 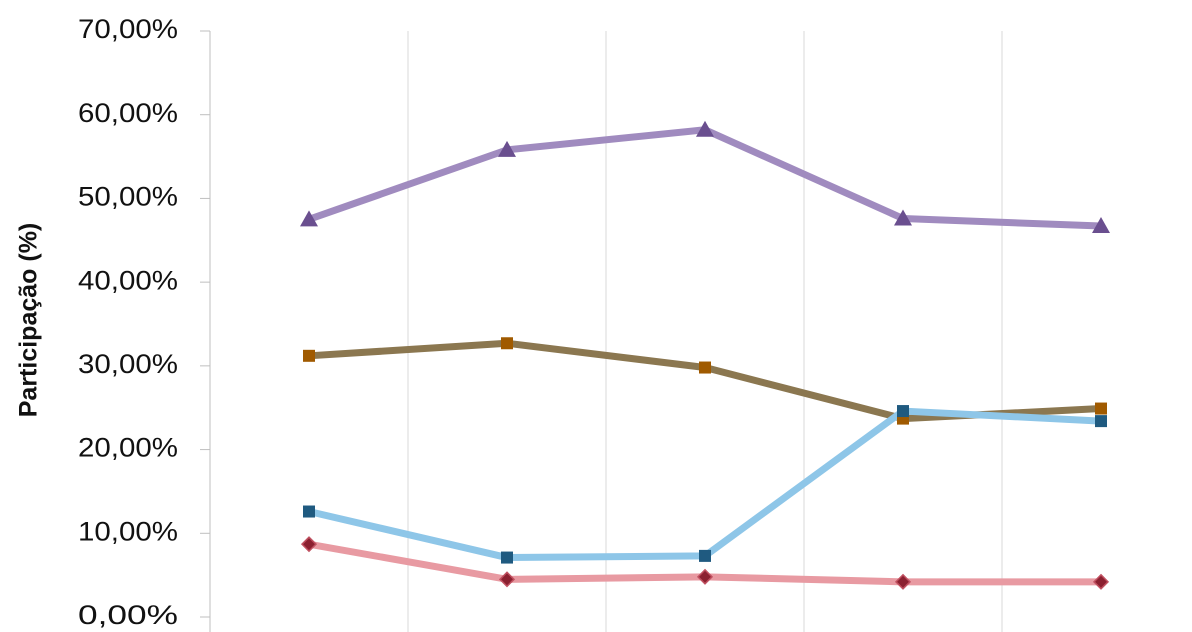 I want to click on y-tick-label: 30,00%, so click(x=128, y=364).